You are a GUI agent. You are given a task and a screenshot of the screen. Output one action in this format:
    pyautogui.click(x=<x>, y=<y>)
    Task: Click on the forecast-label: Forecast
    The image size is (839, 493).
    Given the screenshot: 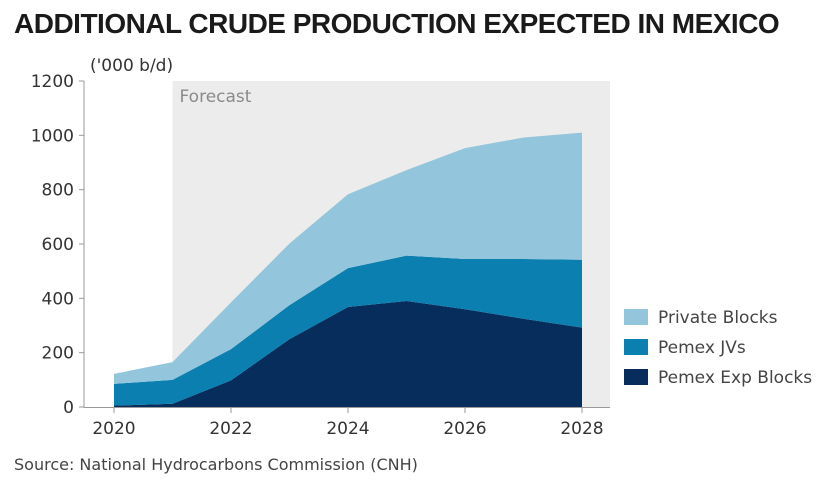 What is the action you would take?
    pyautogui.click(x=216, y=97)
    